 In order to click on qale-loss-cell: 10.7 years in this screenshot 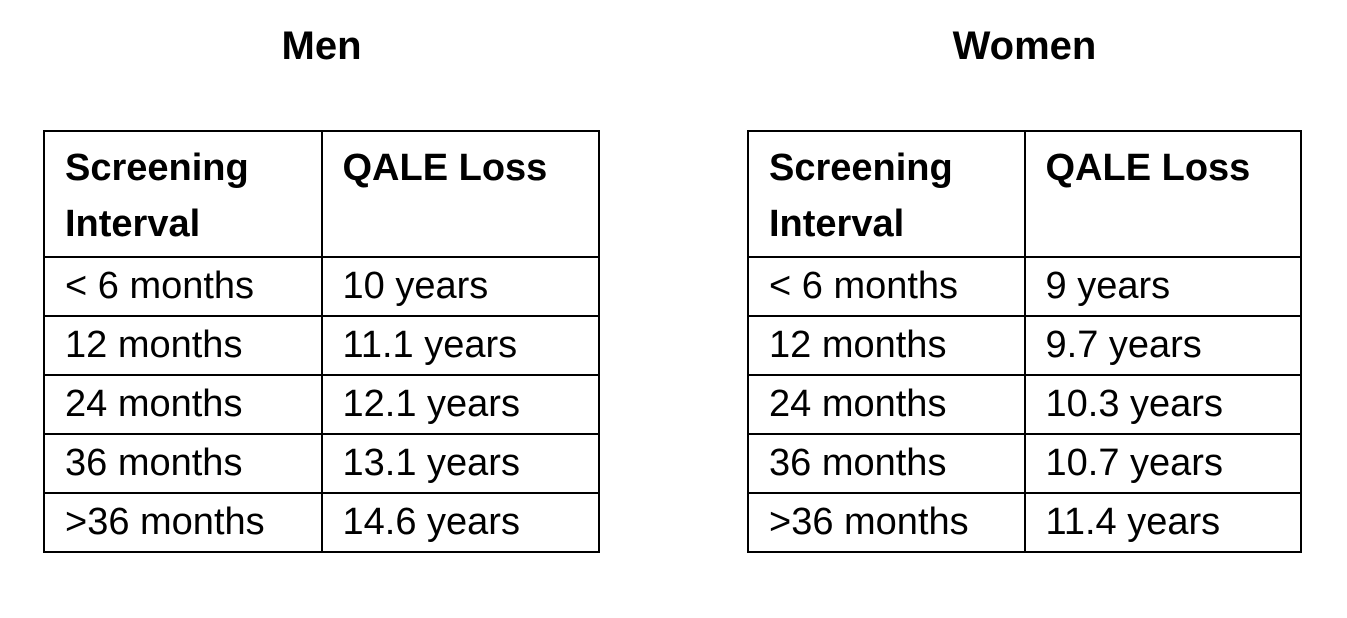, I will do `click(1162, 463)`.